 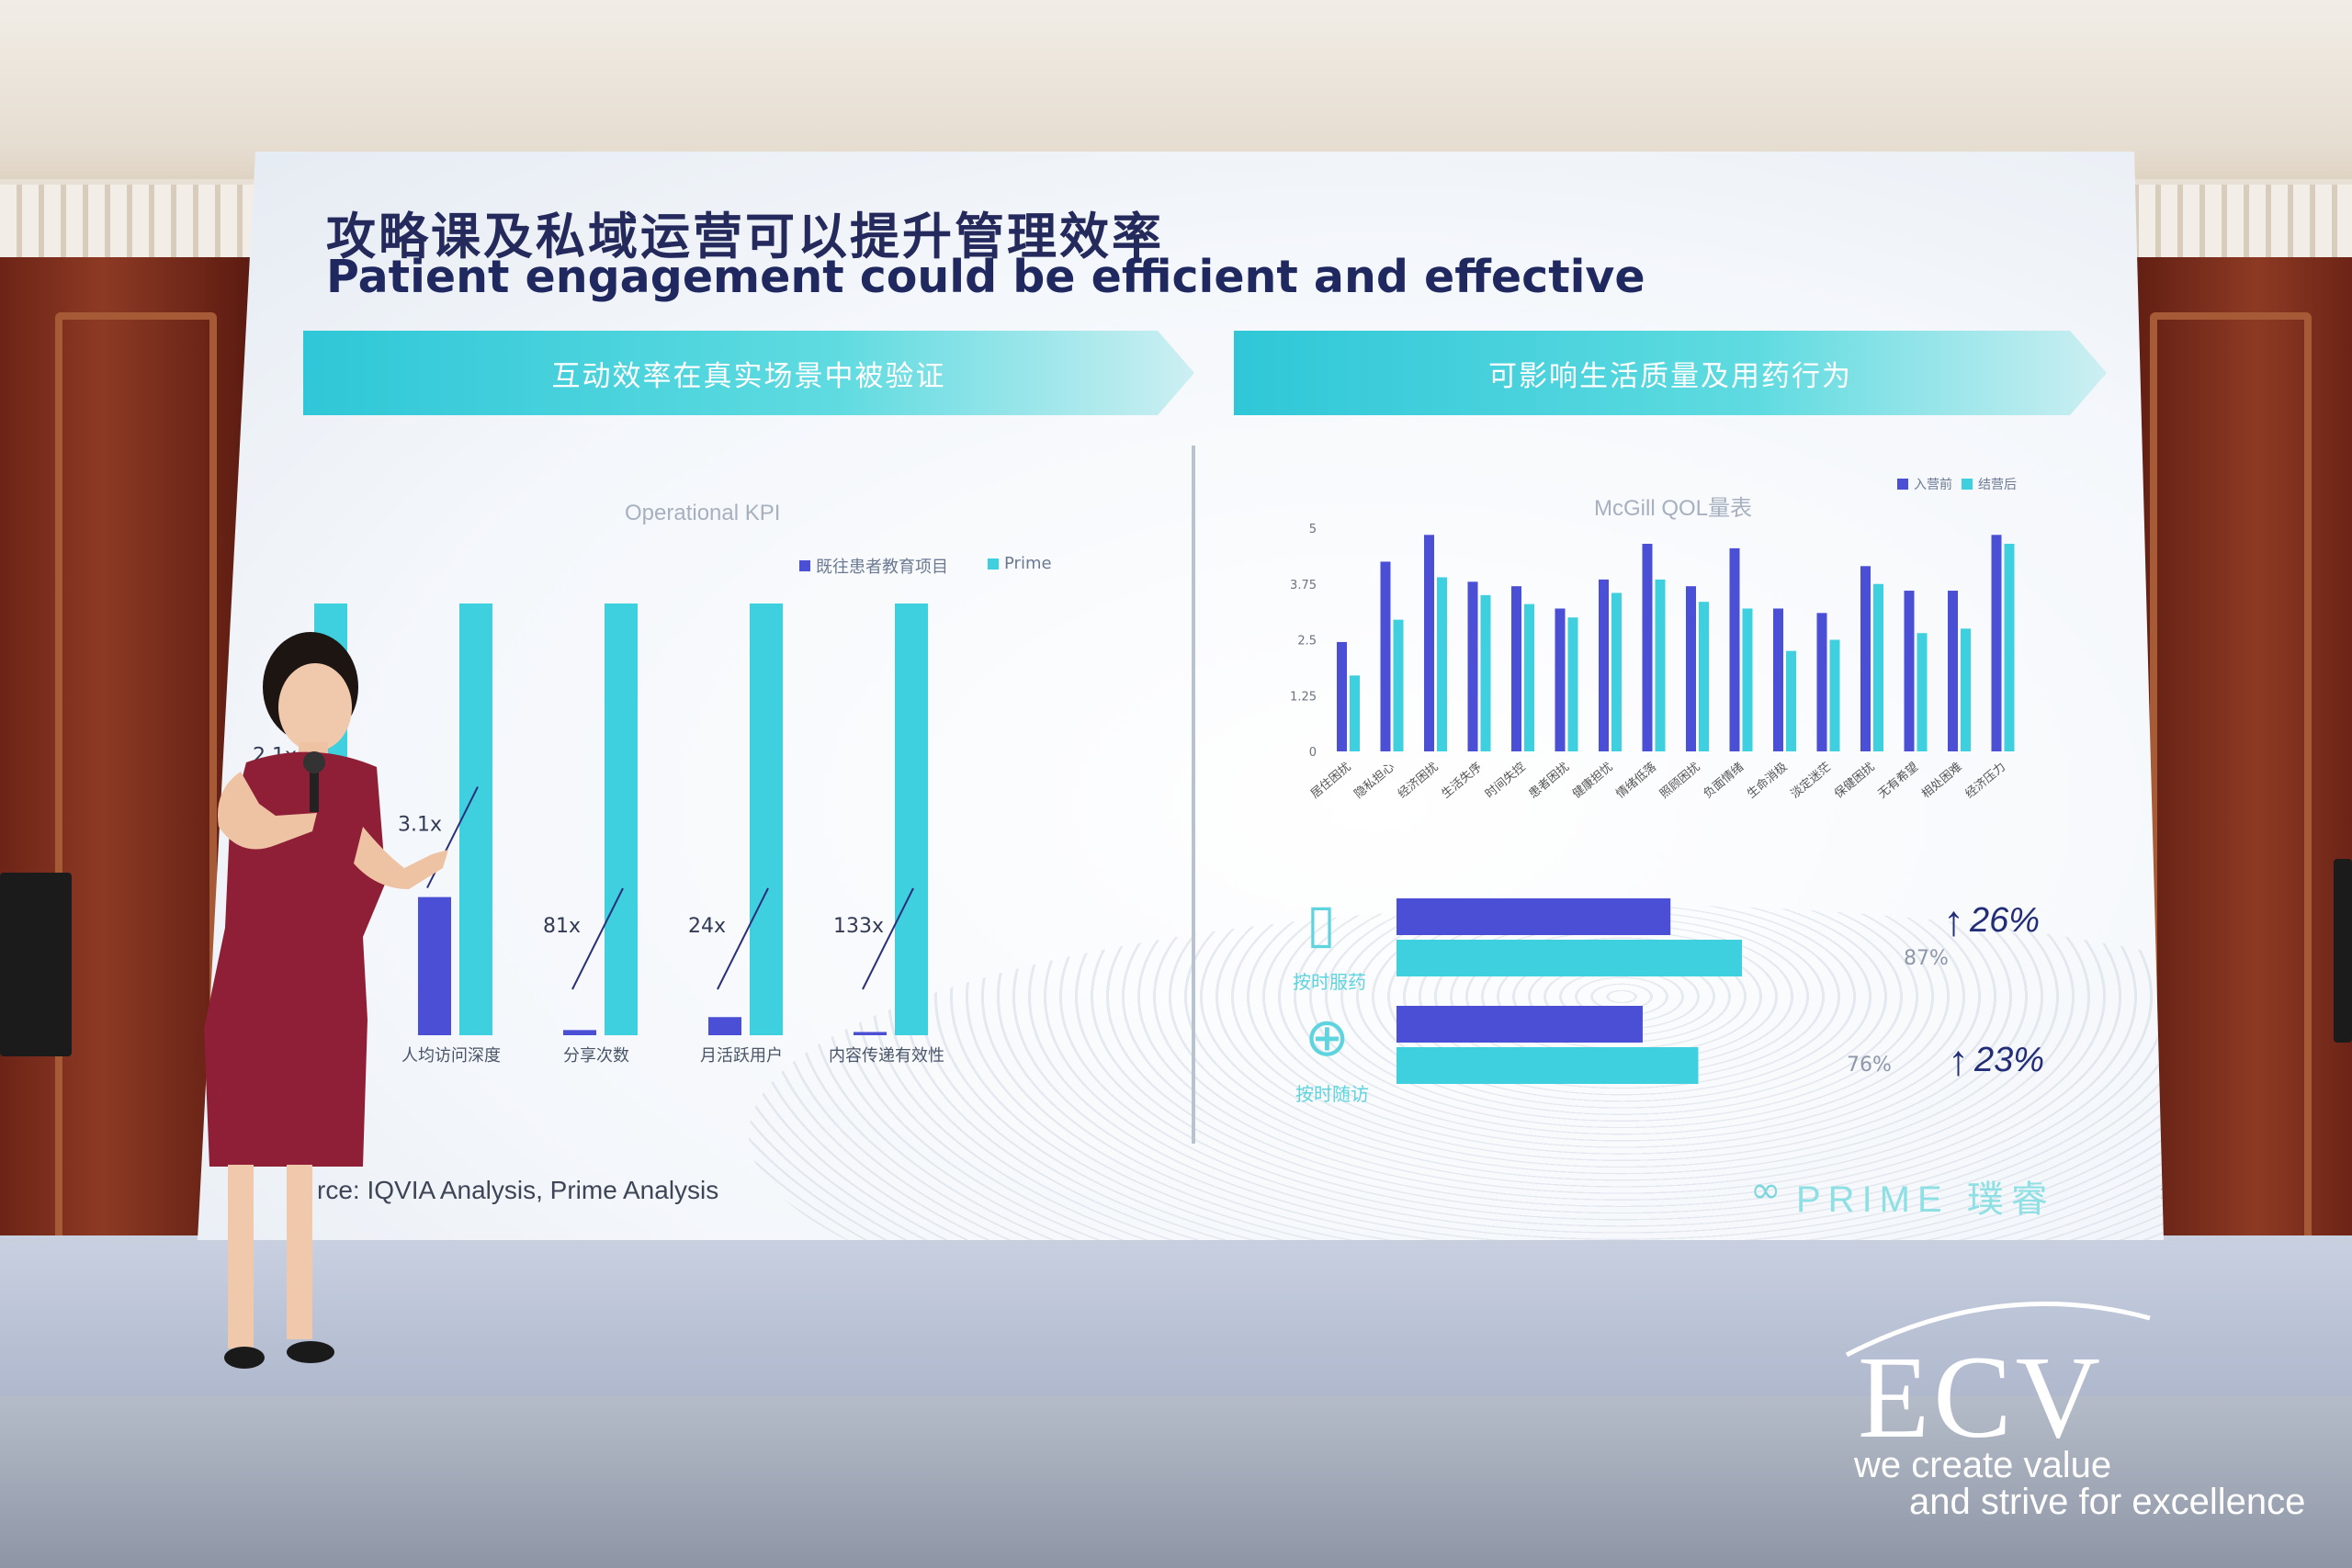 I want to click on qol-y-tick: 3.75, so click(x=1303, y=585).